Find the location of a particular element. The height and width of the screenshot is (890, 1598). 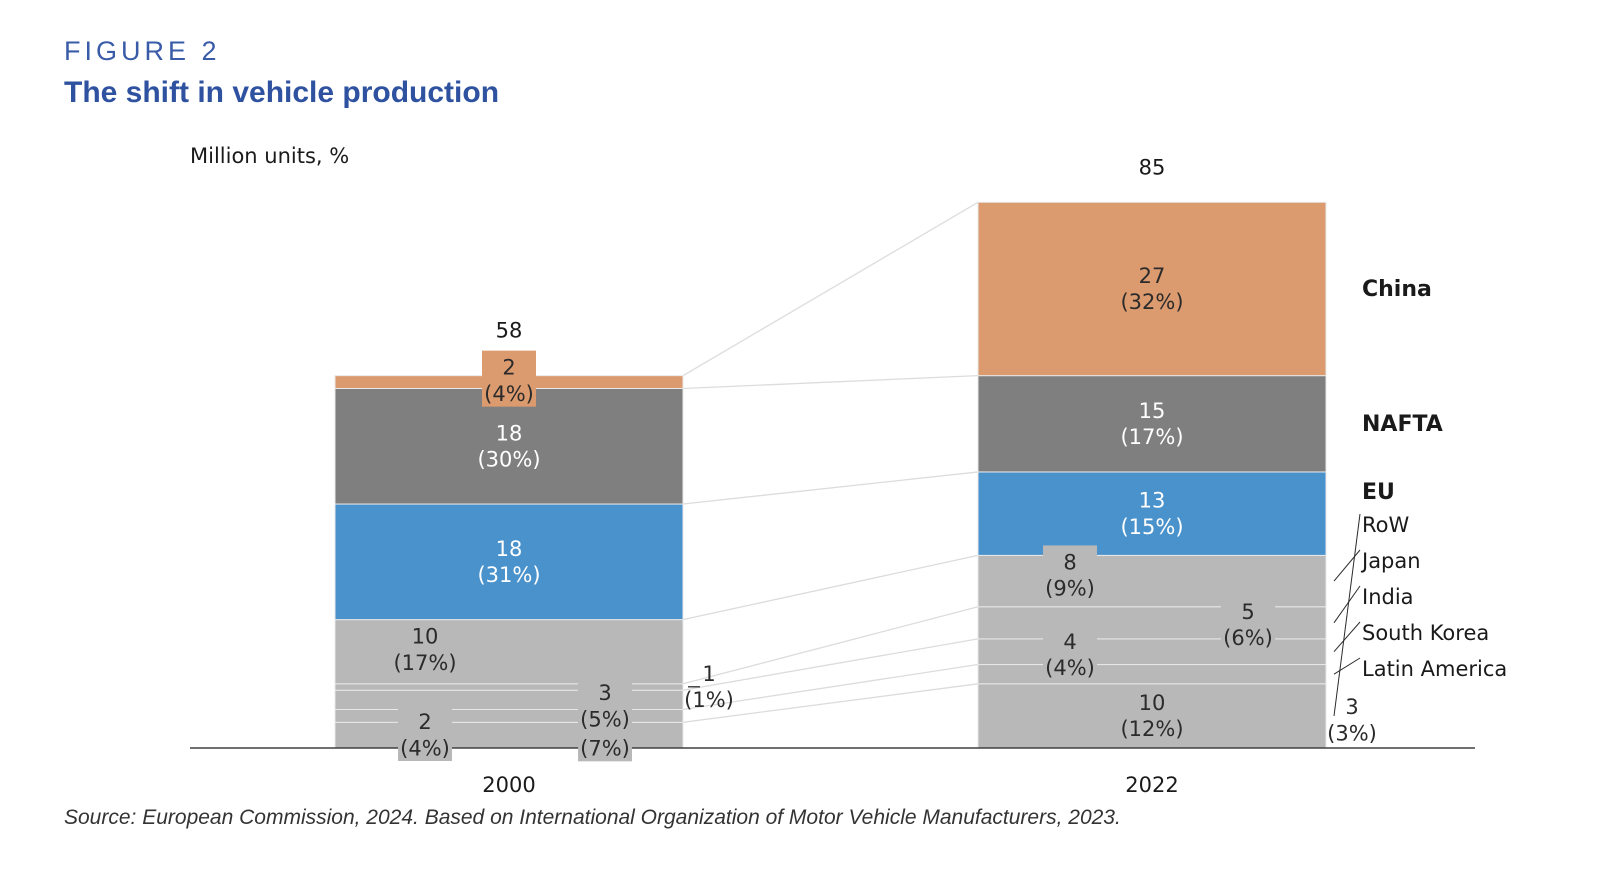

data-label-2022-india: 5 (6%) is located at coordinates (1248, 625).